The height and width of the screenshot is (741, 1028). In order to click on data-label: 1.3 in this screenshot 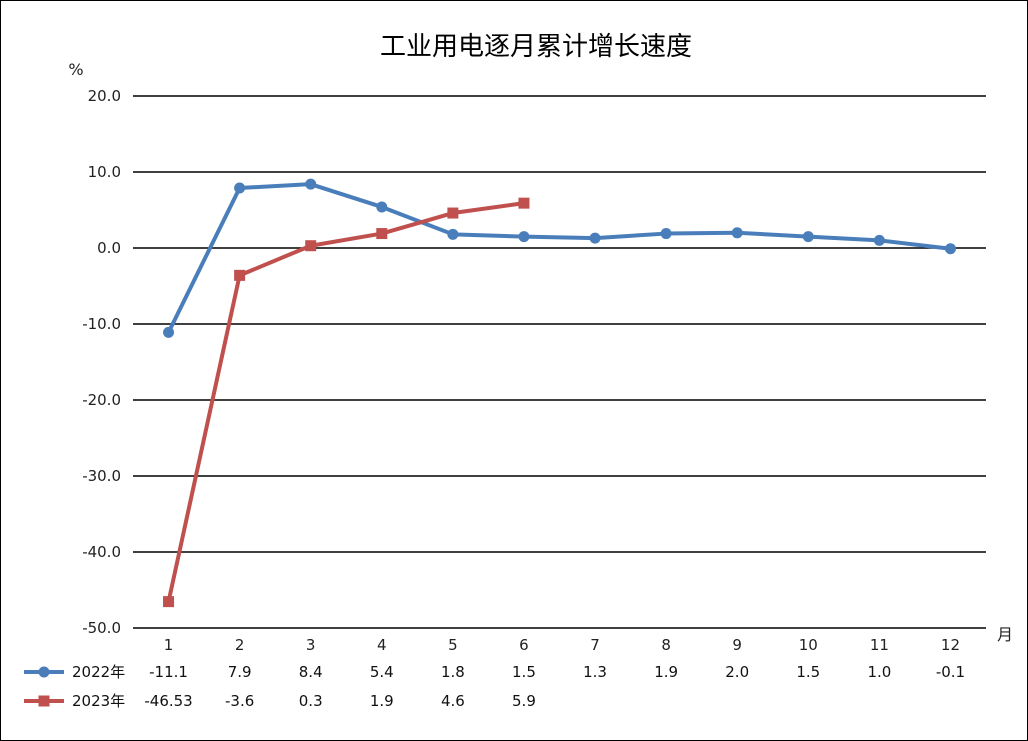, I will do `click(595, 672)`.